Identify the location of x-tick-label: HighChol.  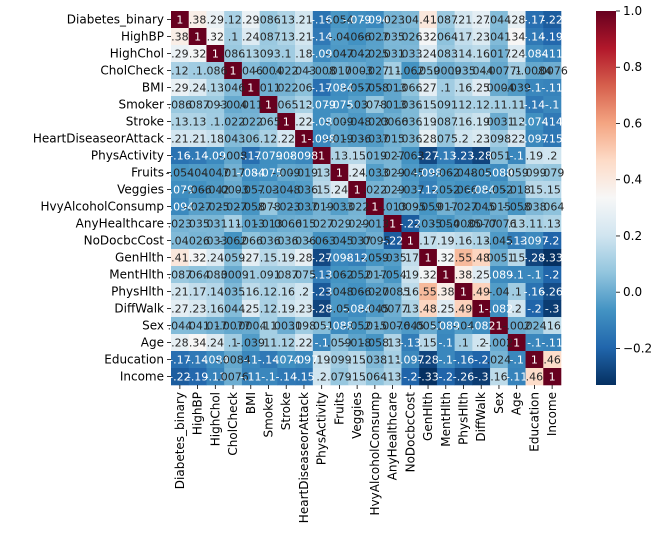
(215, 419).